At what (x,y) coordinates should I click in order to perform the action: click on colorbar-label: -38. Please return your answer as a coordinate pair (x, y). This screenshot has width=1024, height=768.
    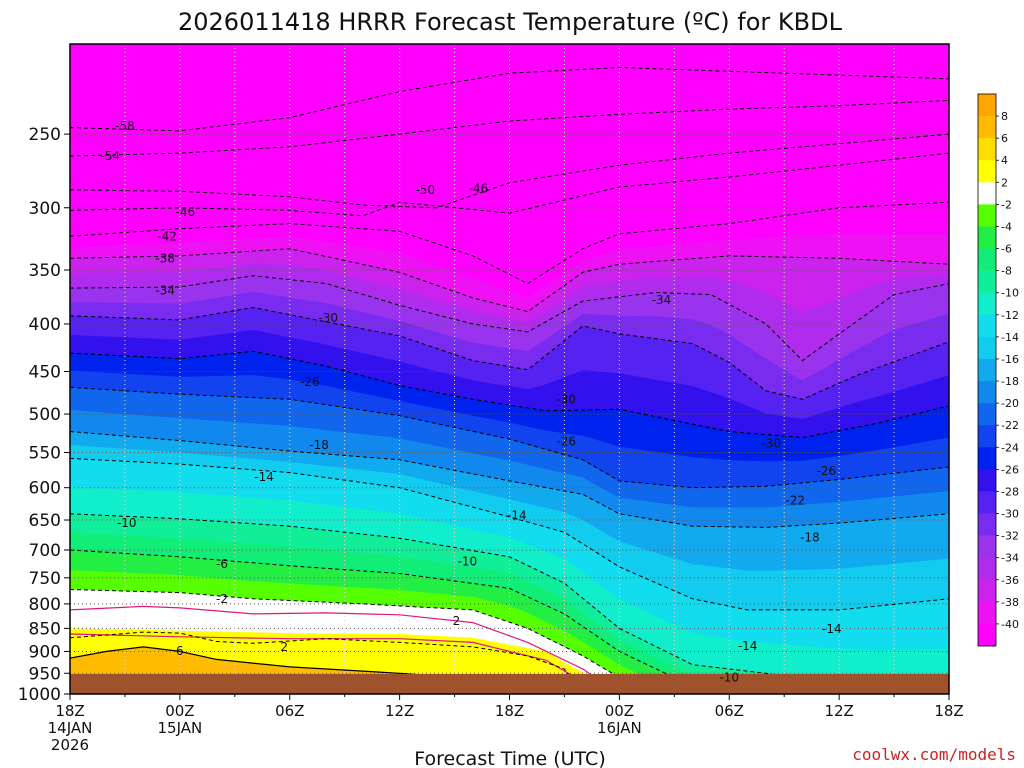
    Looking at the image, I should click on (1010, 602).